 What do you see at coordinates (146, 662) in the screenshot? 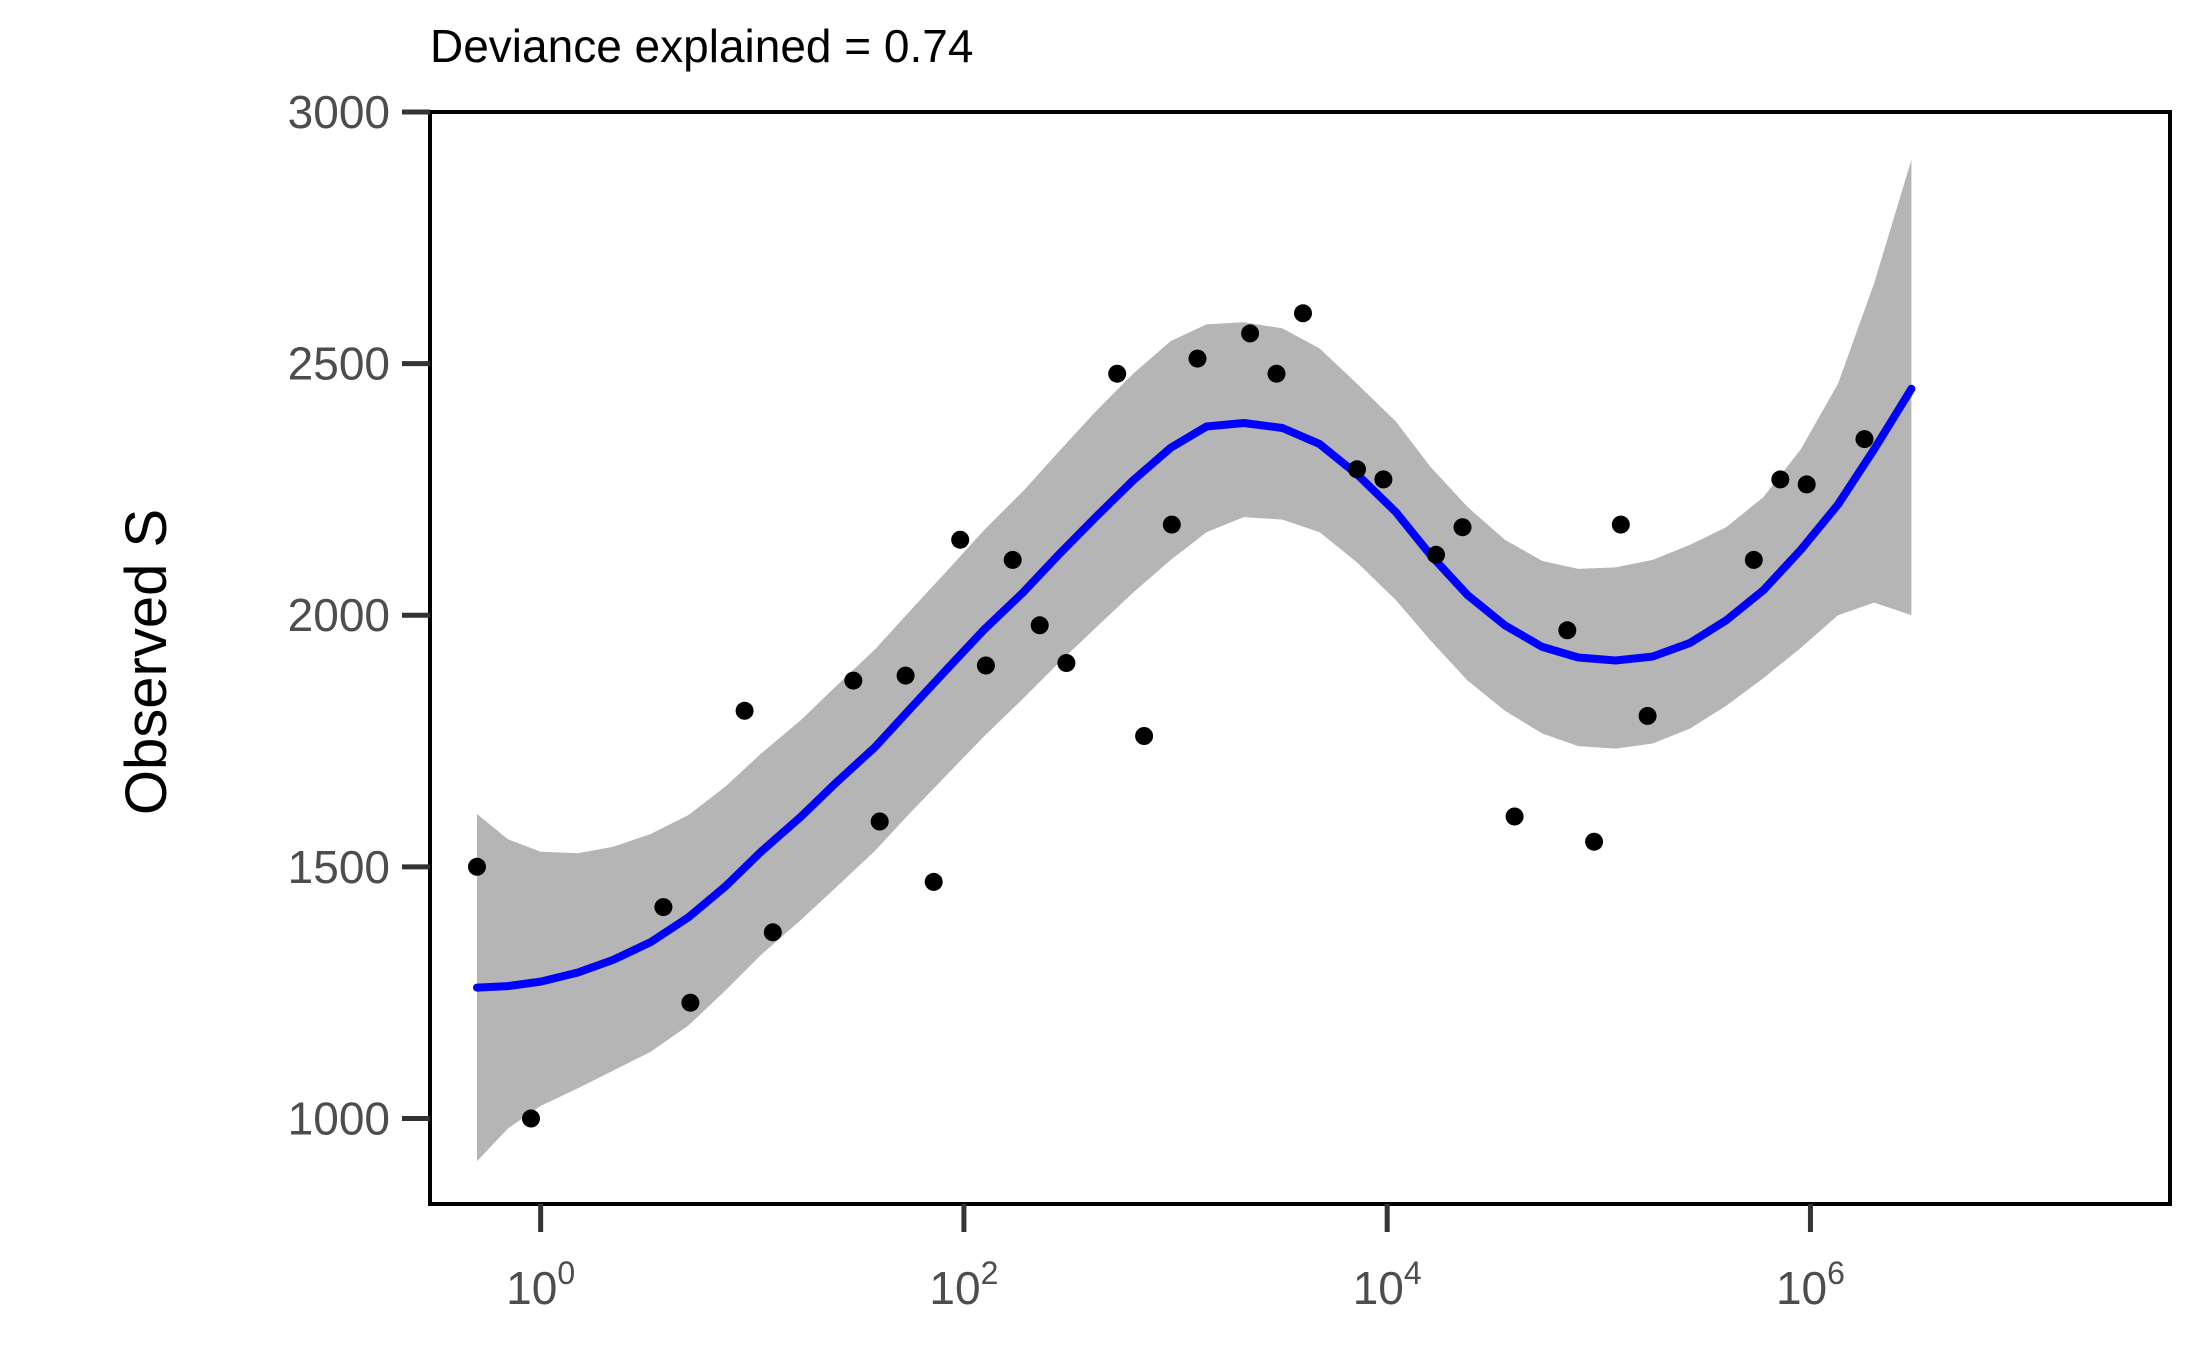
I see `y-axis-label: Observed S` at bounding box center [146, 662].